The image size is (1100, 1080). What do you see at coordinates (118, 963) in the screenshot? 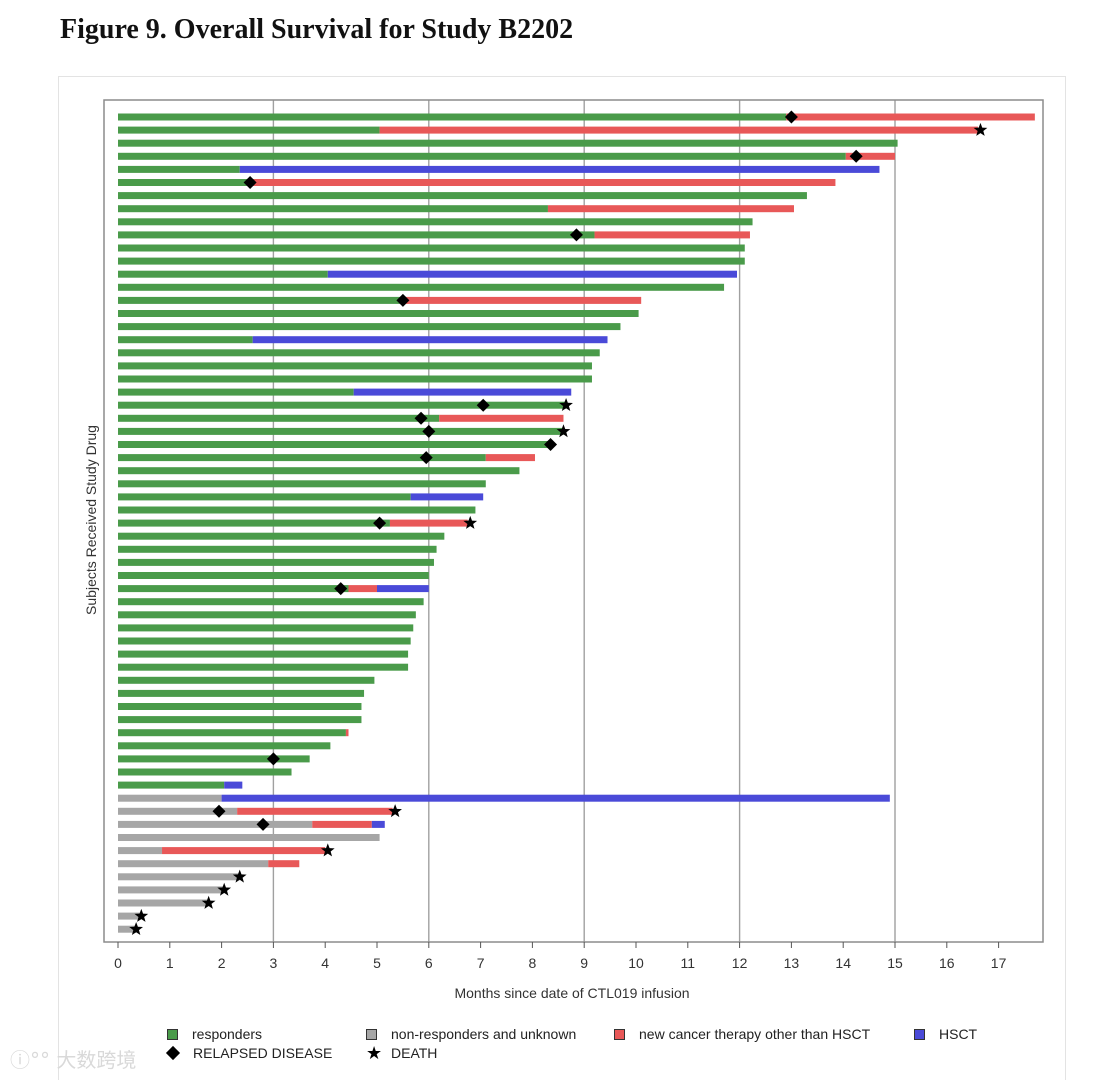
I see `x-tick-label: 0` at bounding box center [118, 963].